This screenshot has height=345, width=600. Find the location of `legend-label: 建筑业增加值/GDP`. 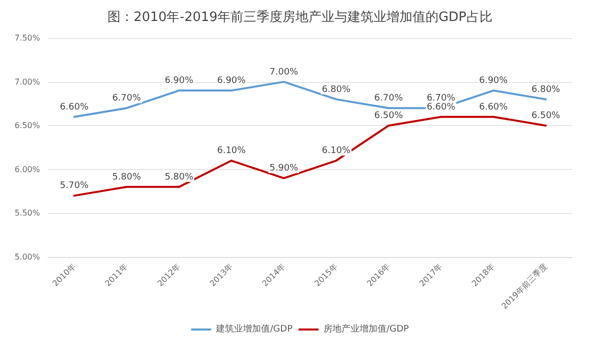

legend-label: 建筑业增加值/GDP is located at coordinates (254, 329).